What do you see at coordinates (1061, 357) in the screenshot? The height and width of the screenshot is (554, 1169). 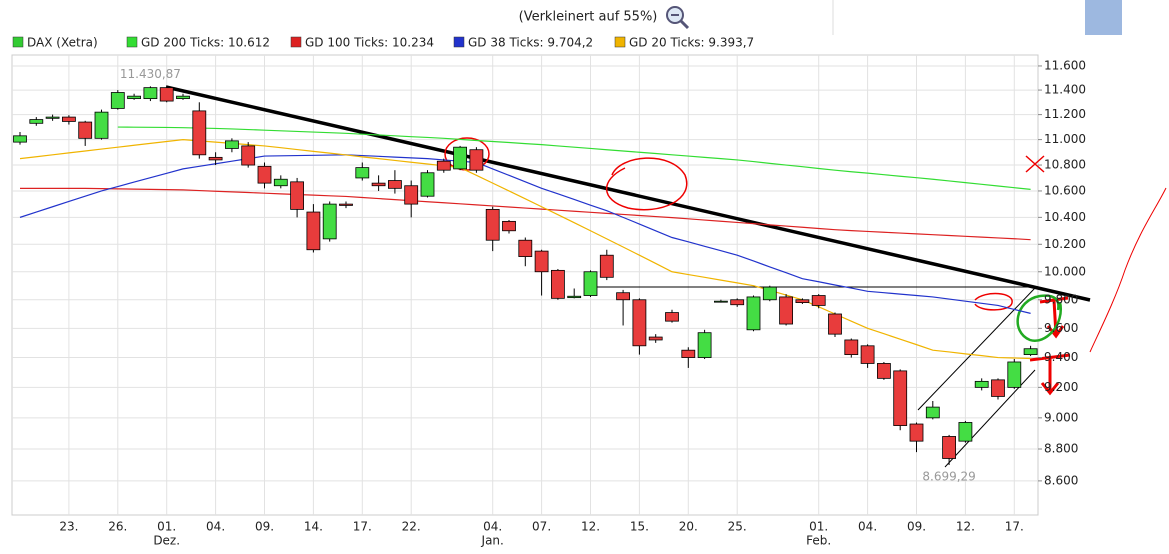 I see `y-tick-label: 9.400` at bounding box center [1061, 357].